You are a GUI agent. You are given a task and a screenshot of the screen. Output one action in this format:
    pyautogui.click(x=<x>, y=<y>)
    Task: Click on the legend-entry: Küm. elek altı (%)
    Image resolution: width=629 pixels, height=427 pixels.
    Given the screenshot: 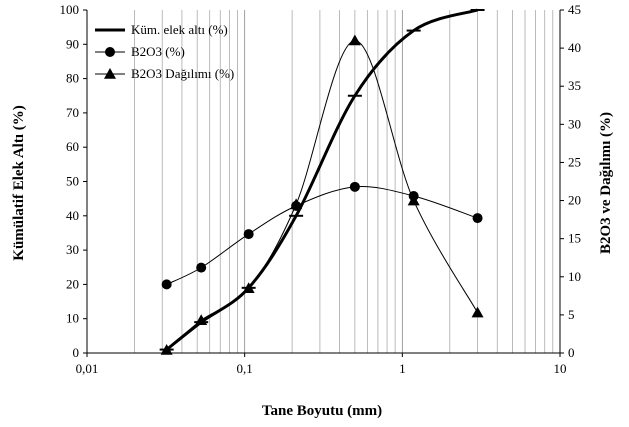 What is the action you would take?
    pyautogui.click(x=179, y=29)
    